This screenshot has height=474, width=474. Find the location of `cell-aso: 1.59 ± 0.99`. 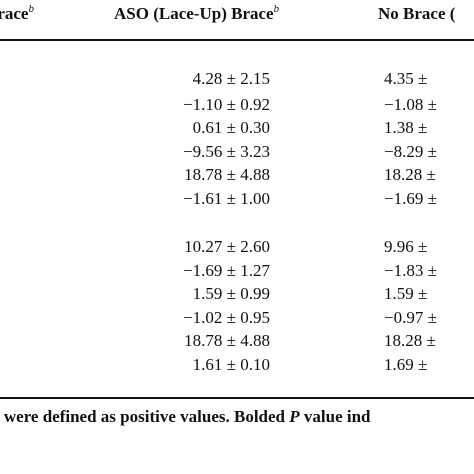

cell-aso: 1.59 ± 0.99 is located at coordinates (231, 293).